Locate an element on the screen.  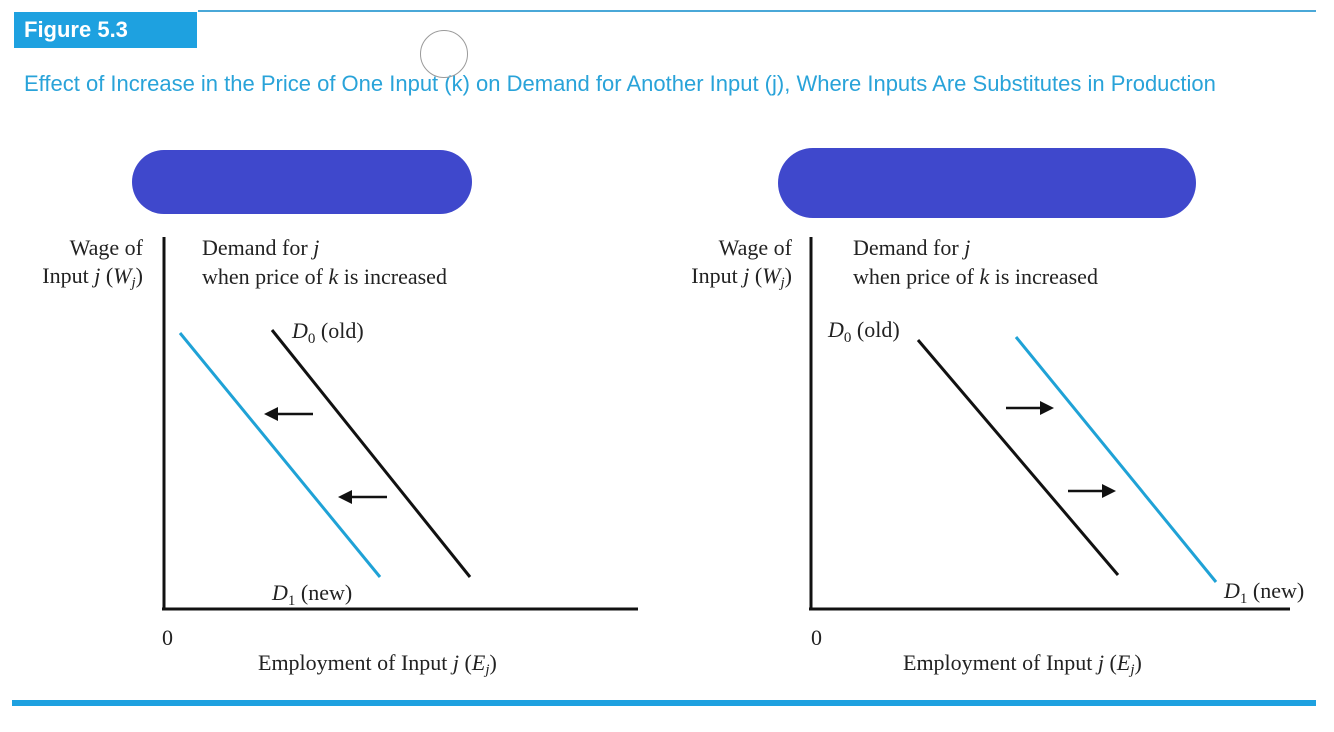
touch-cursor-icon is located at coordinates (444, 54).